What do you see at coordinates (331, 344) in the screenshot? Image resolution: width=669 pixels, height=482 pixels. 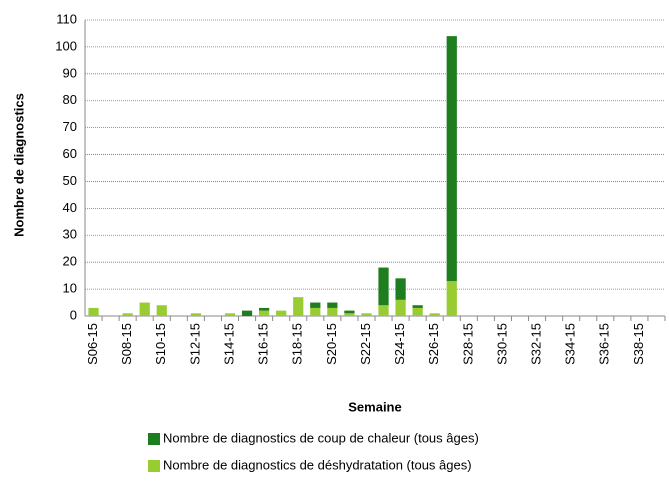 I see `x-tick-label: S20-15` at bounding box center [331, 344].